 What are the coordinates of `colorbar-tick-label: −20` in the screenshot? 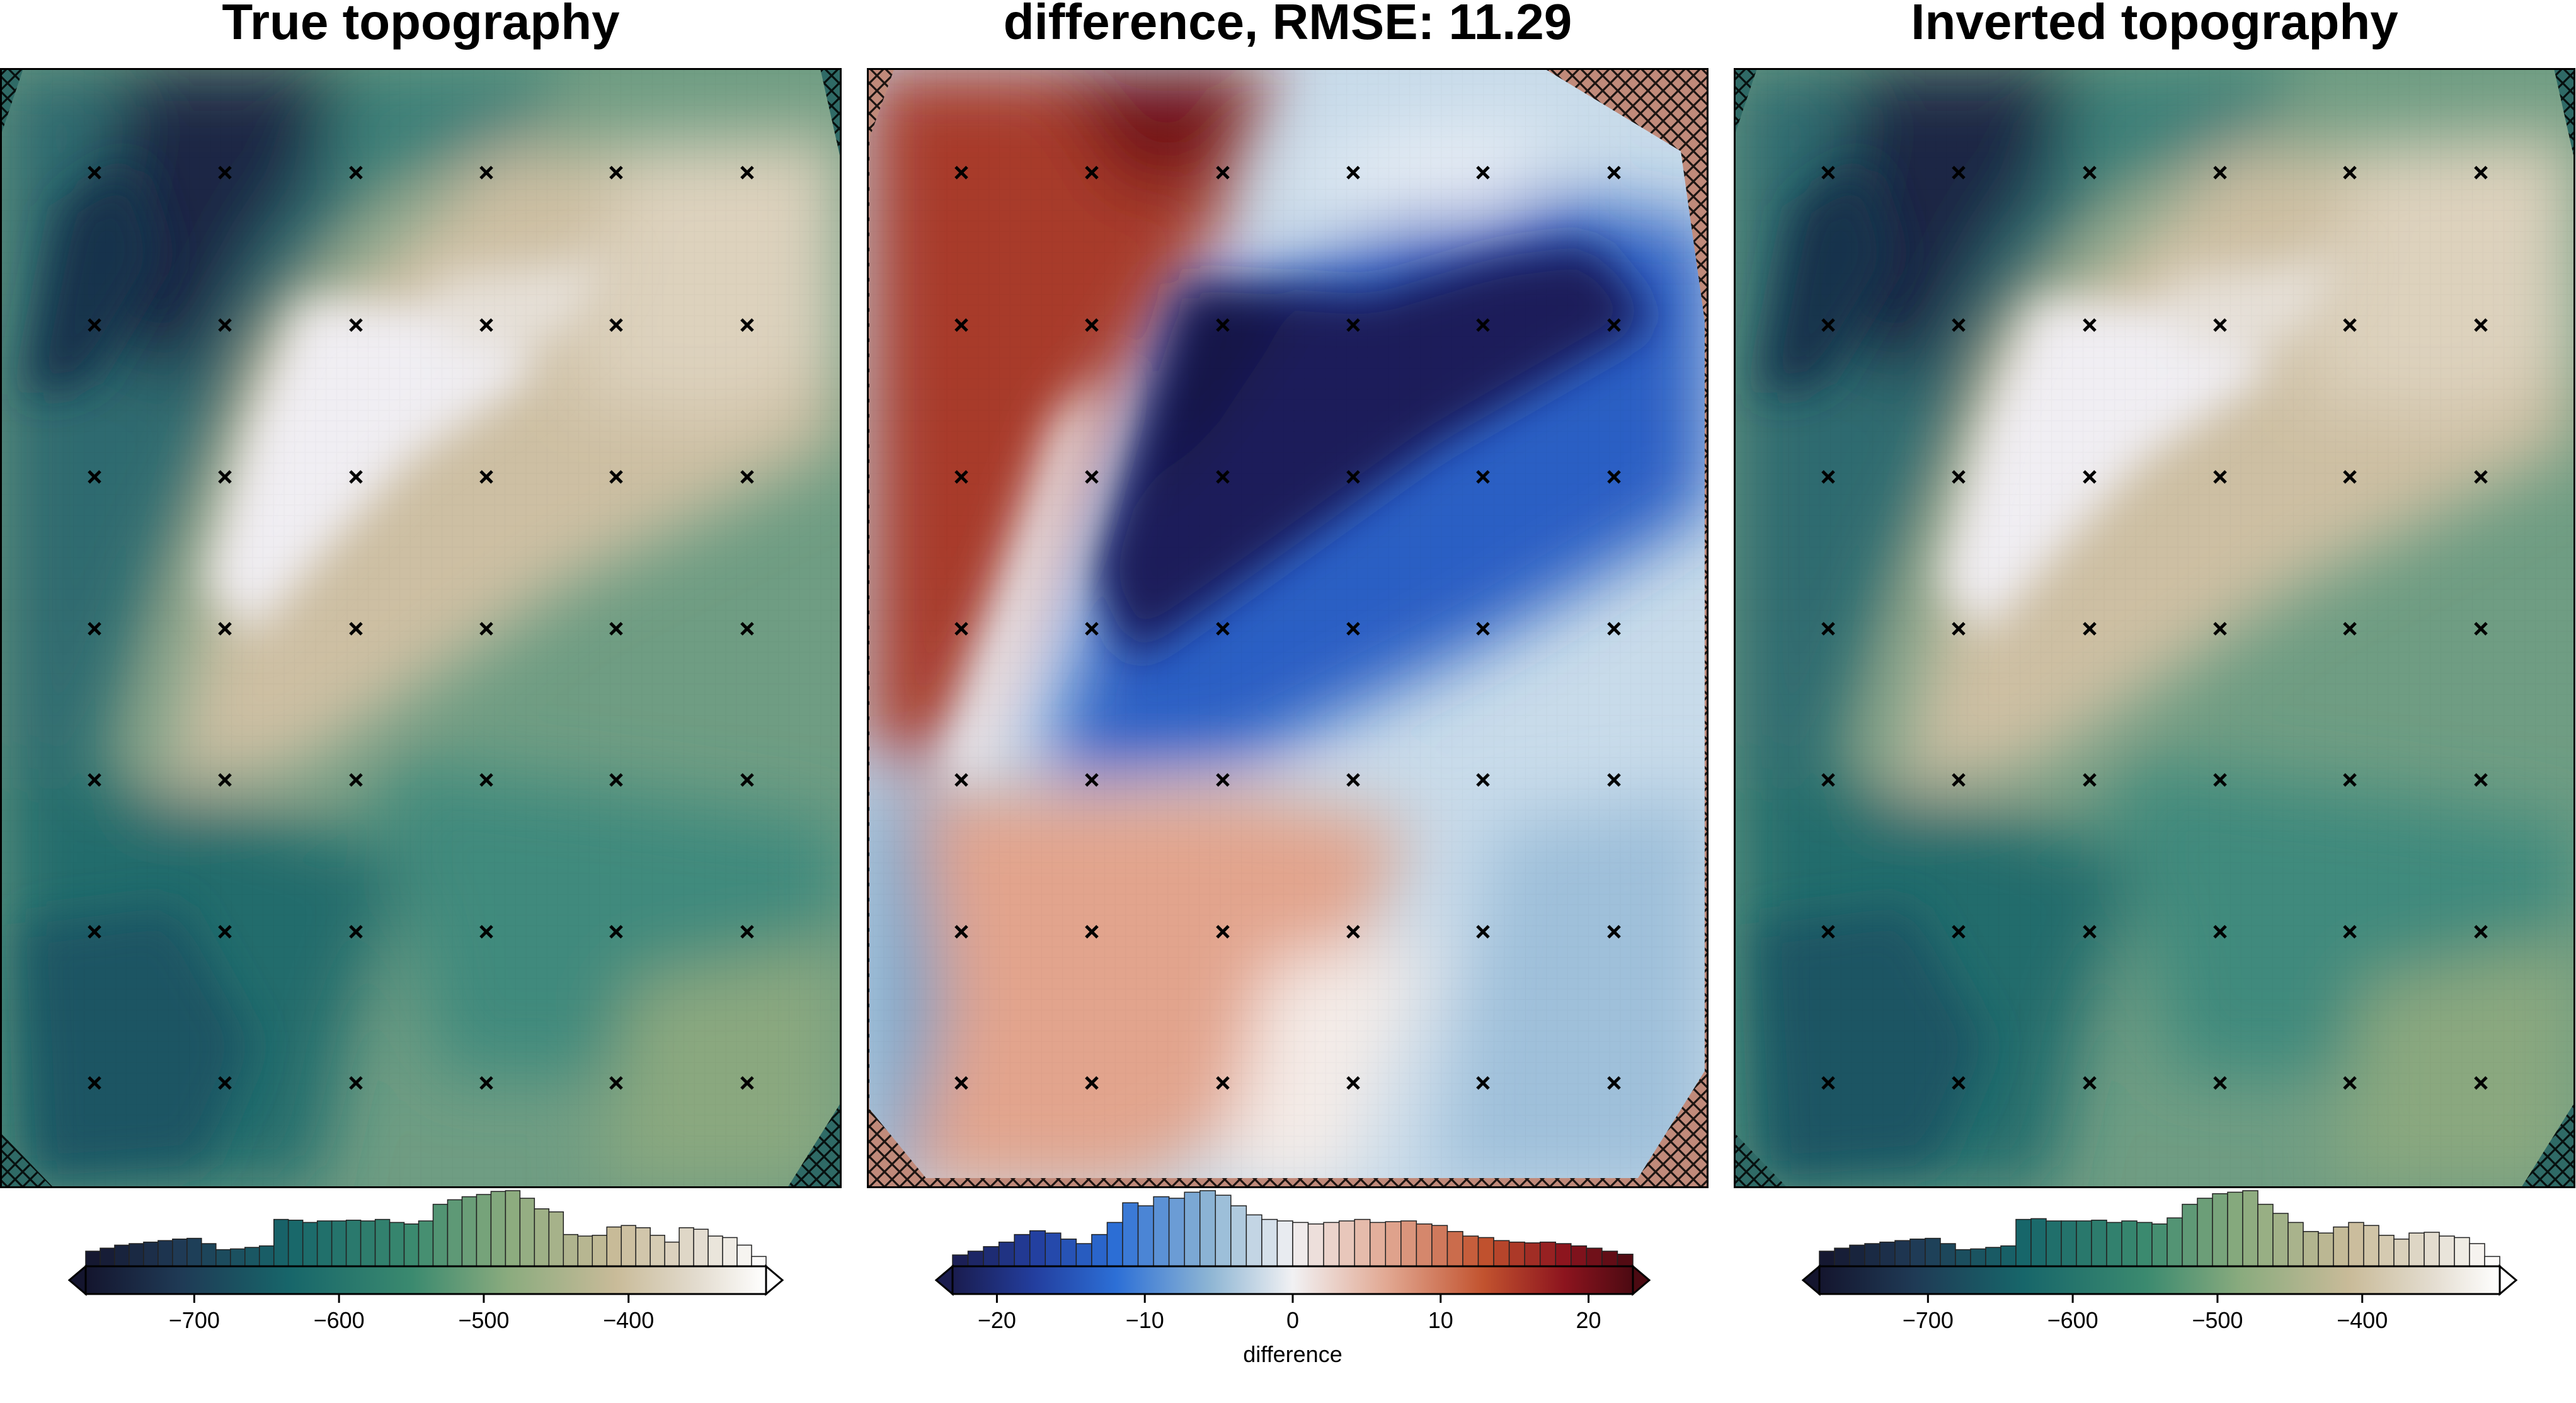 It's located at (997, 1320).